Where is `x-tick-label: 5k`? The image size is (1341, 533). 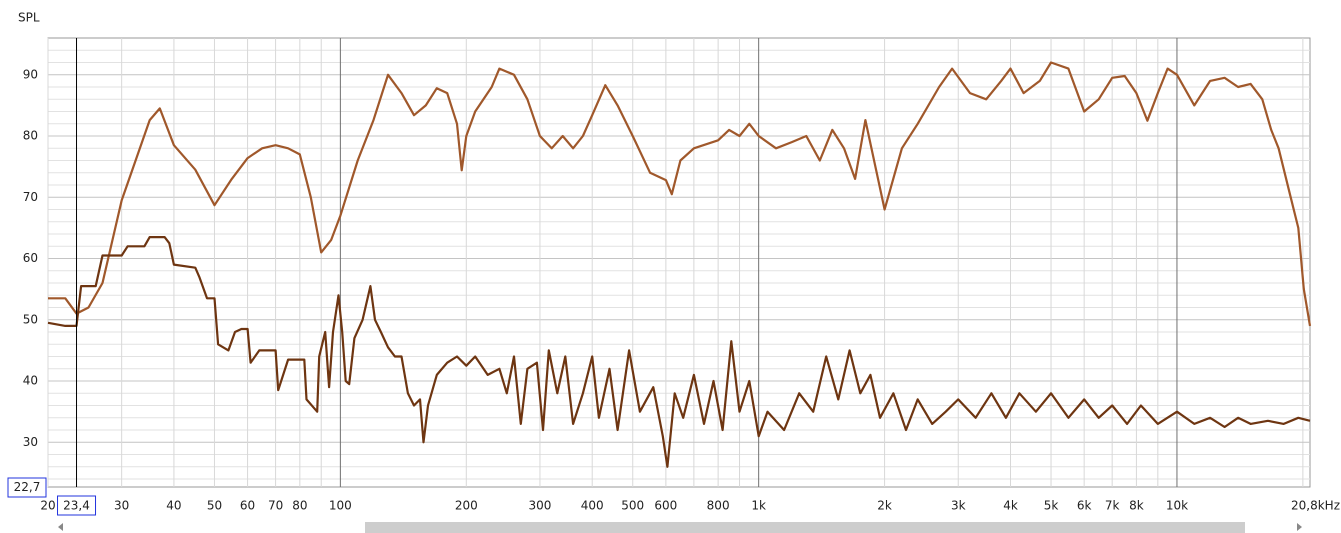 x-tick-label: 5k is located at coordinates (1051, 506).